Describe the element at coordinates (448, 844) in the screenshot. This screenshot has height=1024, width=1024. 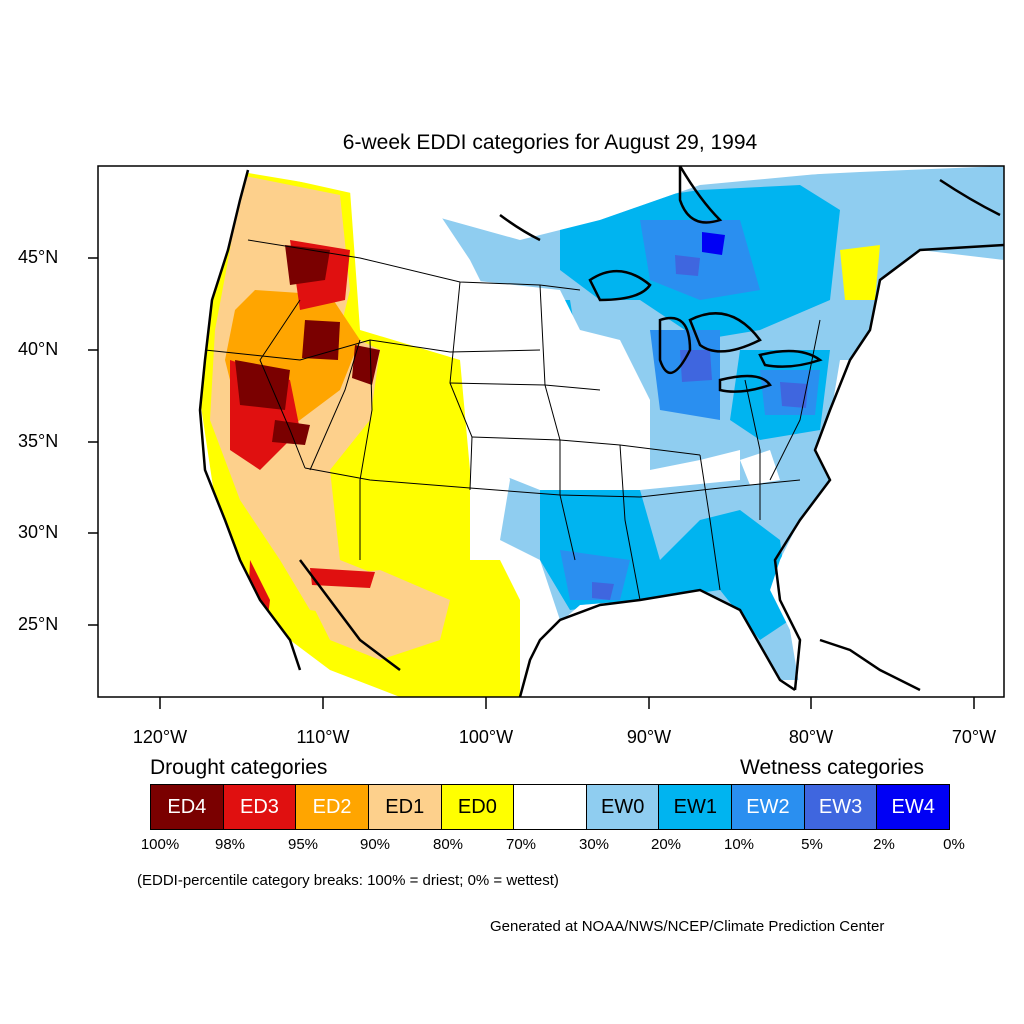
I see `break-label: 80%` at that location.